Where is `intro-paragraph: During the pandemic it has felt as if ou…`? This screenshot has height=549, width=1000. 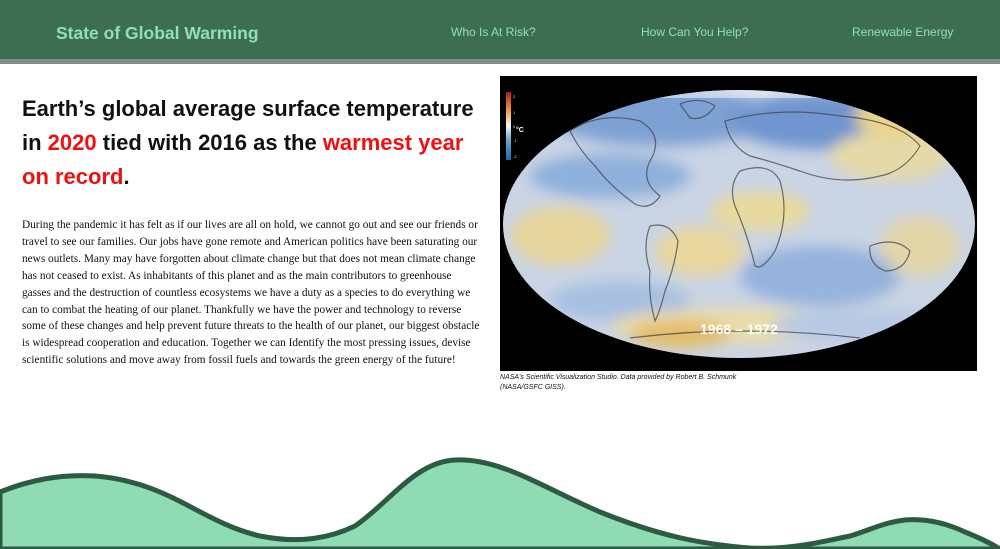 intro-paragraph: During the pandemic it has felt as if ou… is located at coordinates (251, 293).